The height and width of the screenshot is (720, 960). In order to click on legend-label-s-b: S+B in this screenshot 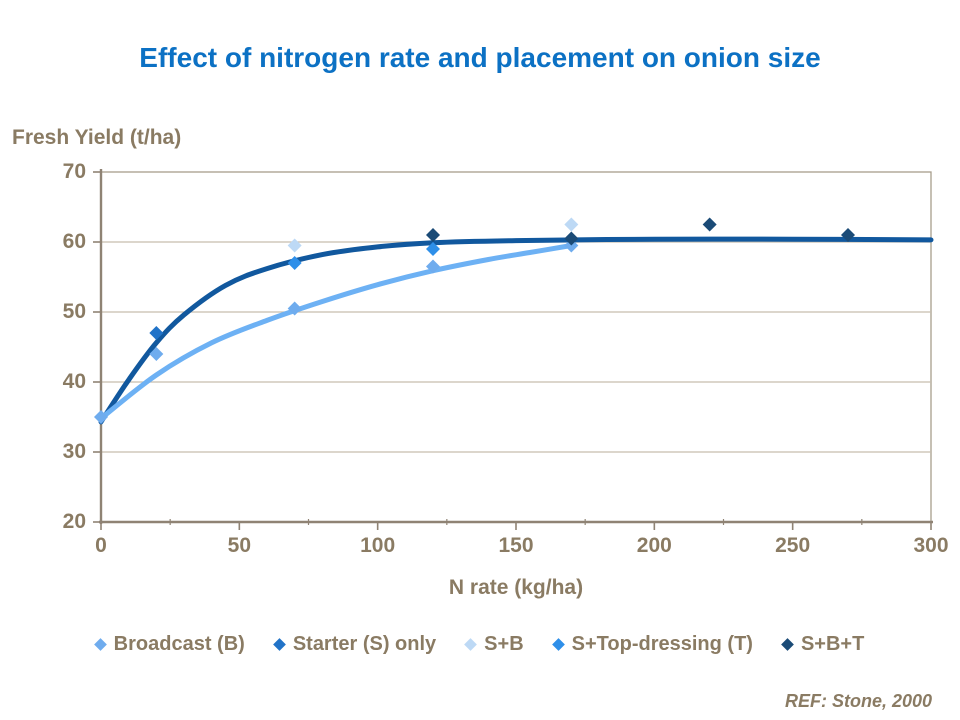, I will do `click(504, 644)`.